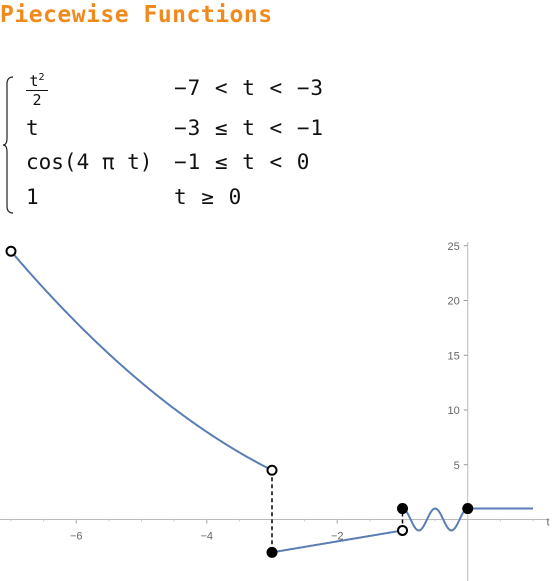 The image size is (556, 581). I want to click on y-tick-label: 5, so click(457, 466).